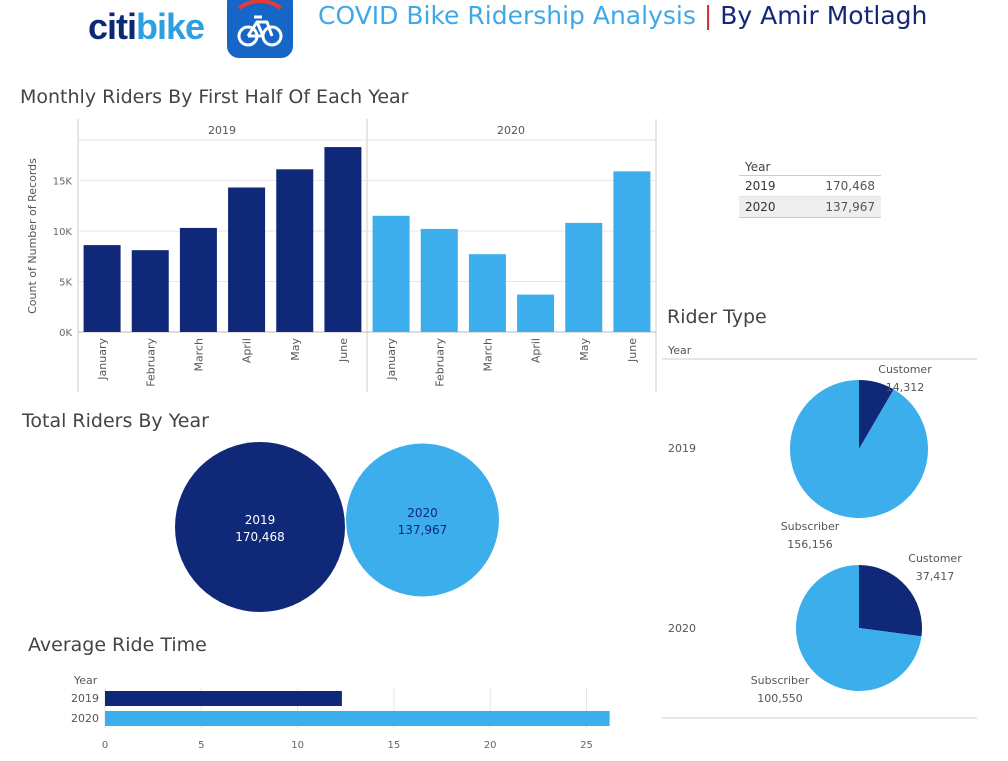 The height and width of the screenshot is (761, 1008). What do you see at coordinates (115, 421) in the screenshot?
I see `total-riders-title: Total Riders By Year` at bounding box center [115, 421].